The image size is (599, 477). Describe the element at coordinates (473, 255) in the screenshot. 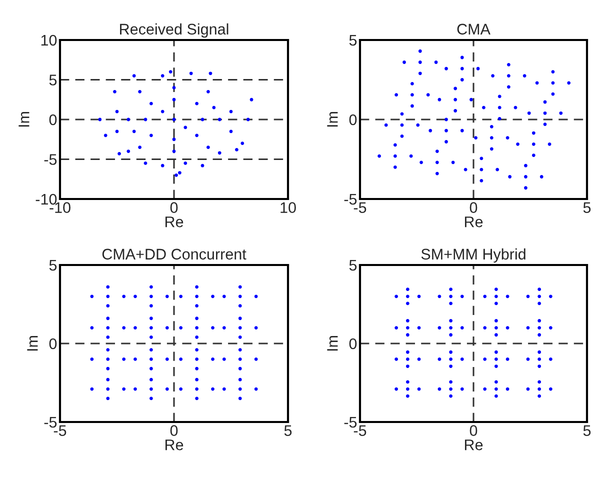

I see `chart-title: SM+MM Hybrid` at that location.